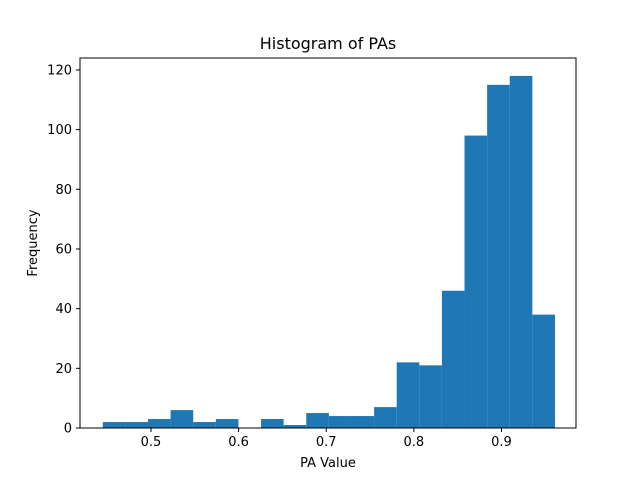  Describe the element at coordinates (326, 442) in the screenshot. I see `x-tick-label: 0.7` at that location.